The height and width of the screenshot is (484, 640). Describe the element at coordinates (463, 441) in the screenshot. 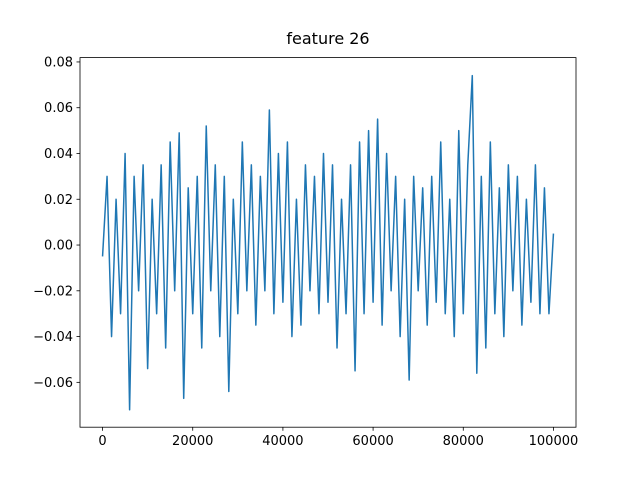

I see `x-tick-label: 80000` at that location.